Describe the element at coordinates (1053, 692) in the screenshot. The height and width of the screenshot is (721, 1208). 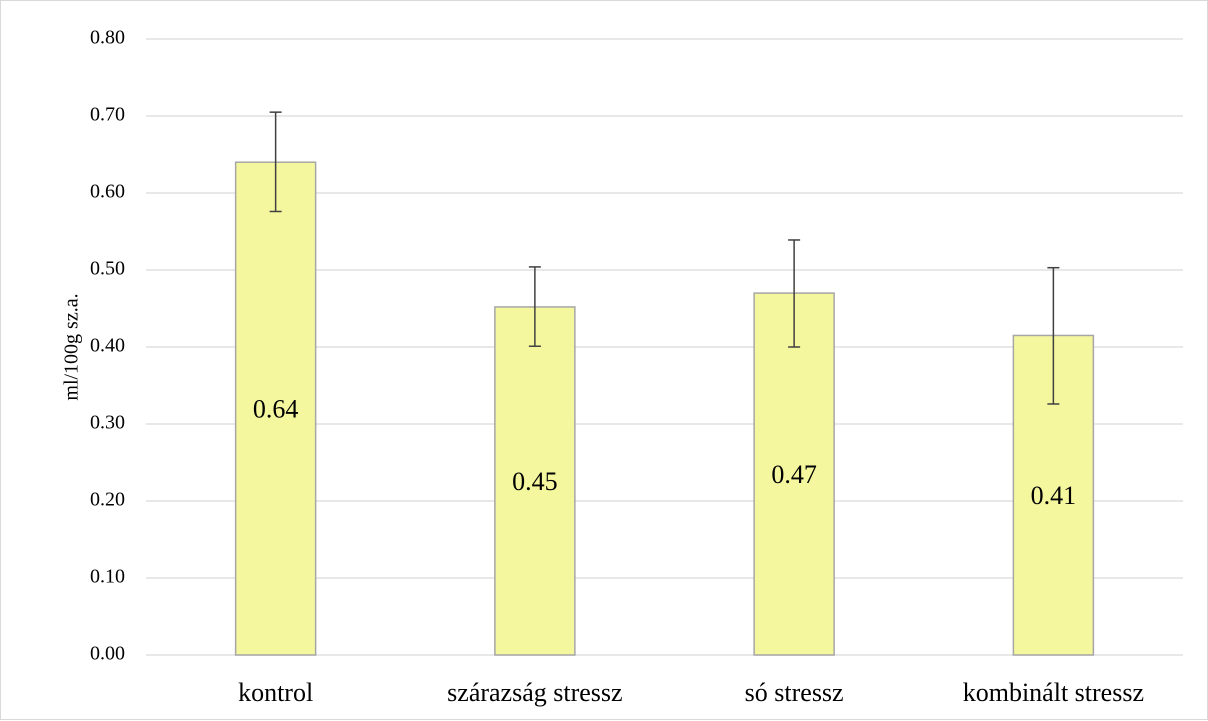
I see `x-category-label: kombinált stressz` at that location.